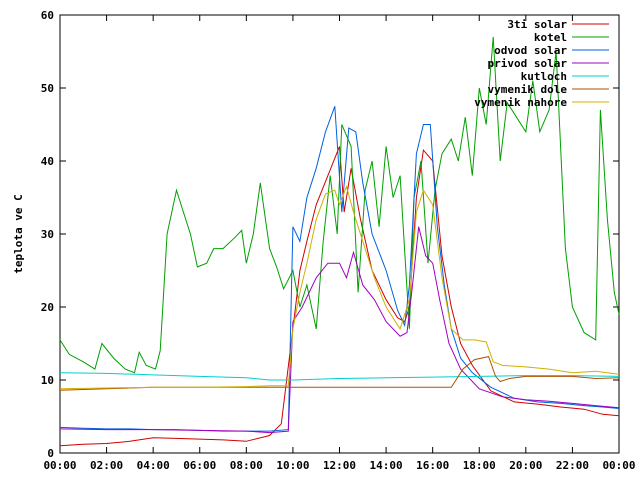 The width and height of the screenshot is (640, 480). Describe the element at coordinates (550, 37) in the screenshot. I see `legend-label-kotel: kotel` at that location.